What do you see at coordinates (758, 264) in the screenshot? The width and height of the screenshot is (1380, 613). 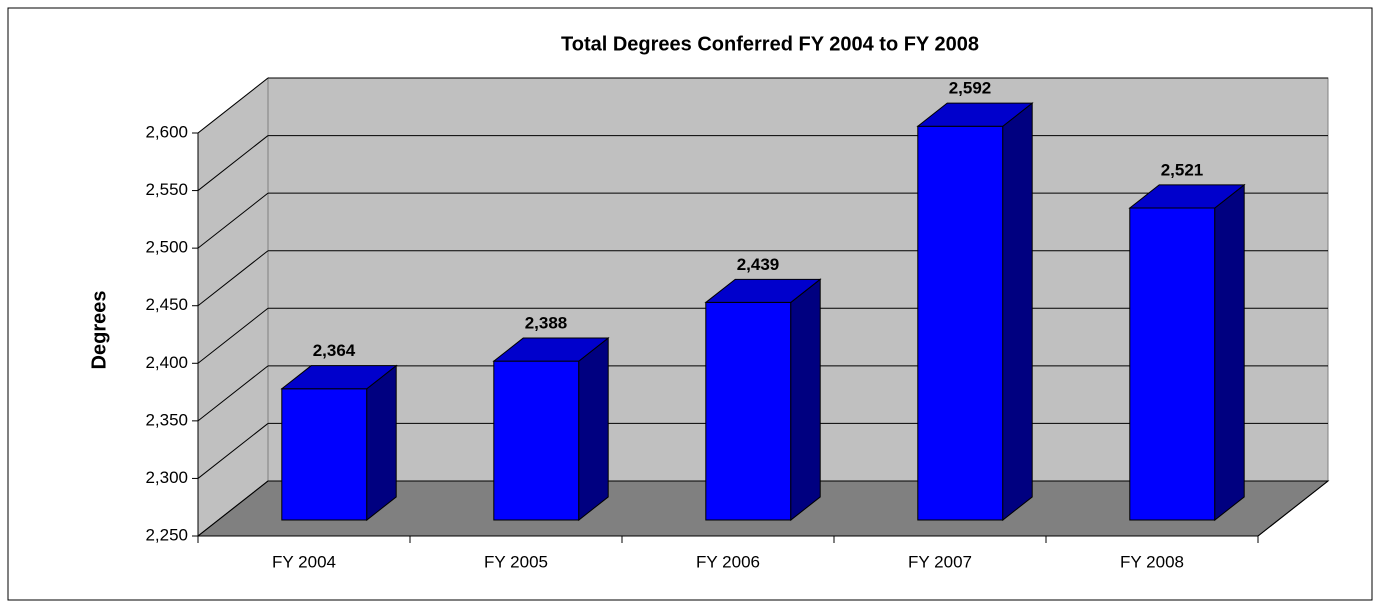 I see `value-label: 2,439` at bounding box center [758, 264].